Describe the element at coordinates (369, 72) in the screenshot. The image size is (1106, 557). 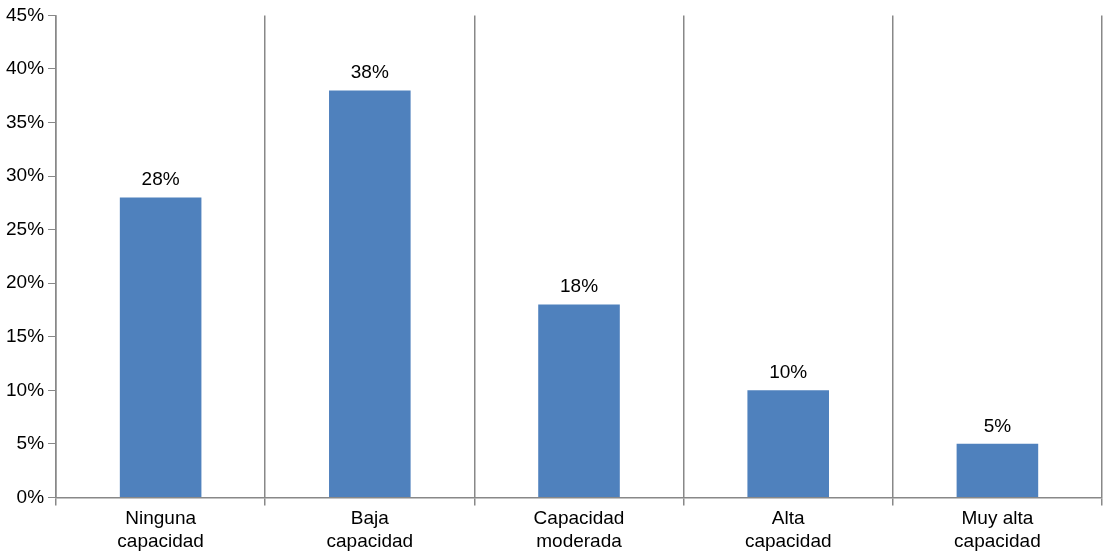
I see `data-label: 38%` at that location.